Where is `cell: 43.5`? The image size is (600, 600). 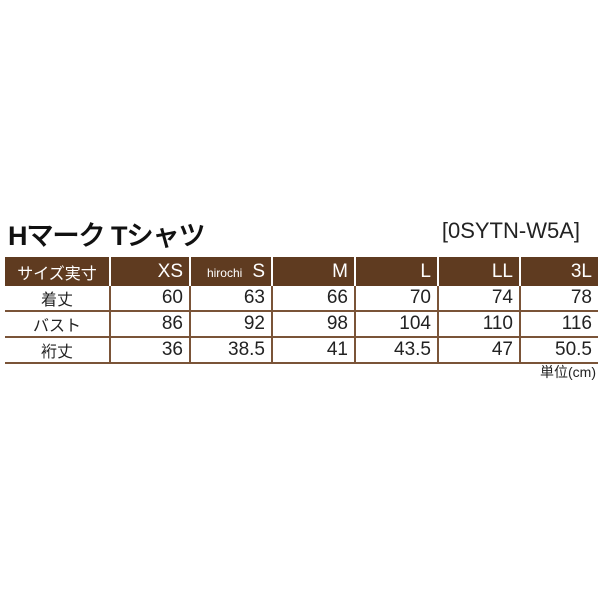 cell: 43.5 is located at coordinates (396, 350).